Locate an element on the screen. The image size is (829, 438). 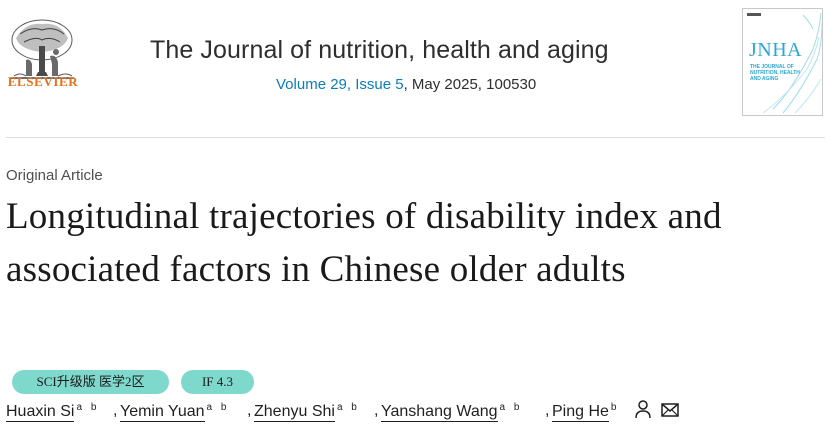
citation: Volume 29, Issue 5, May 2025, 100530 is located at coordinates (406, 84).